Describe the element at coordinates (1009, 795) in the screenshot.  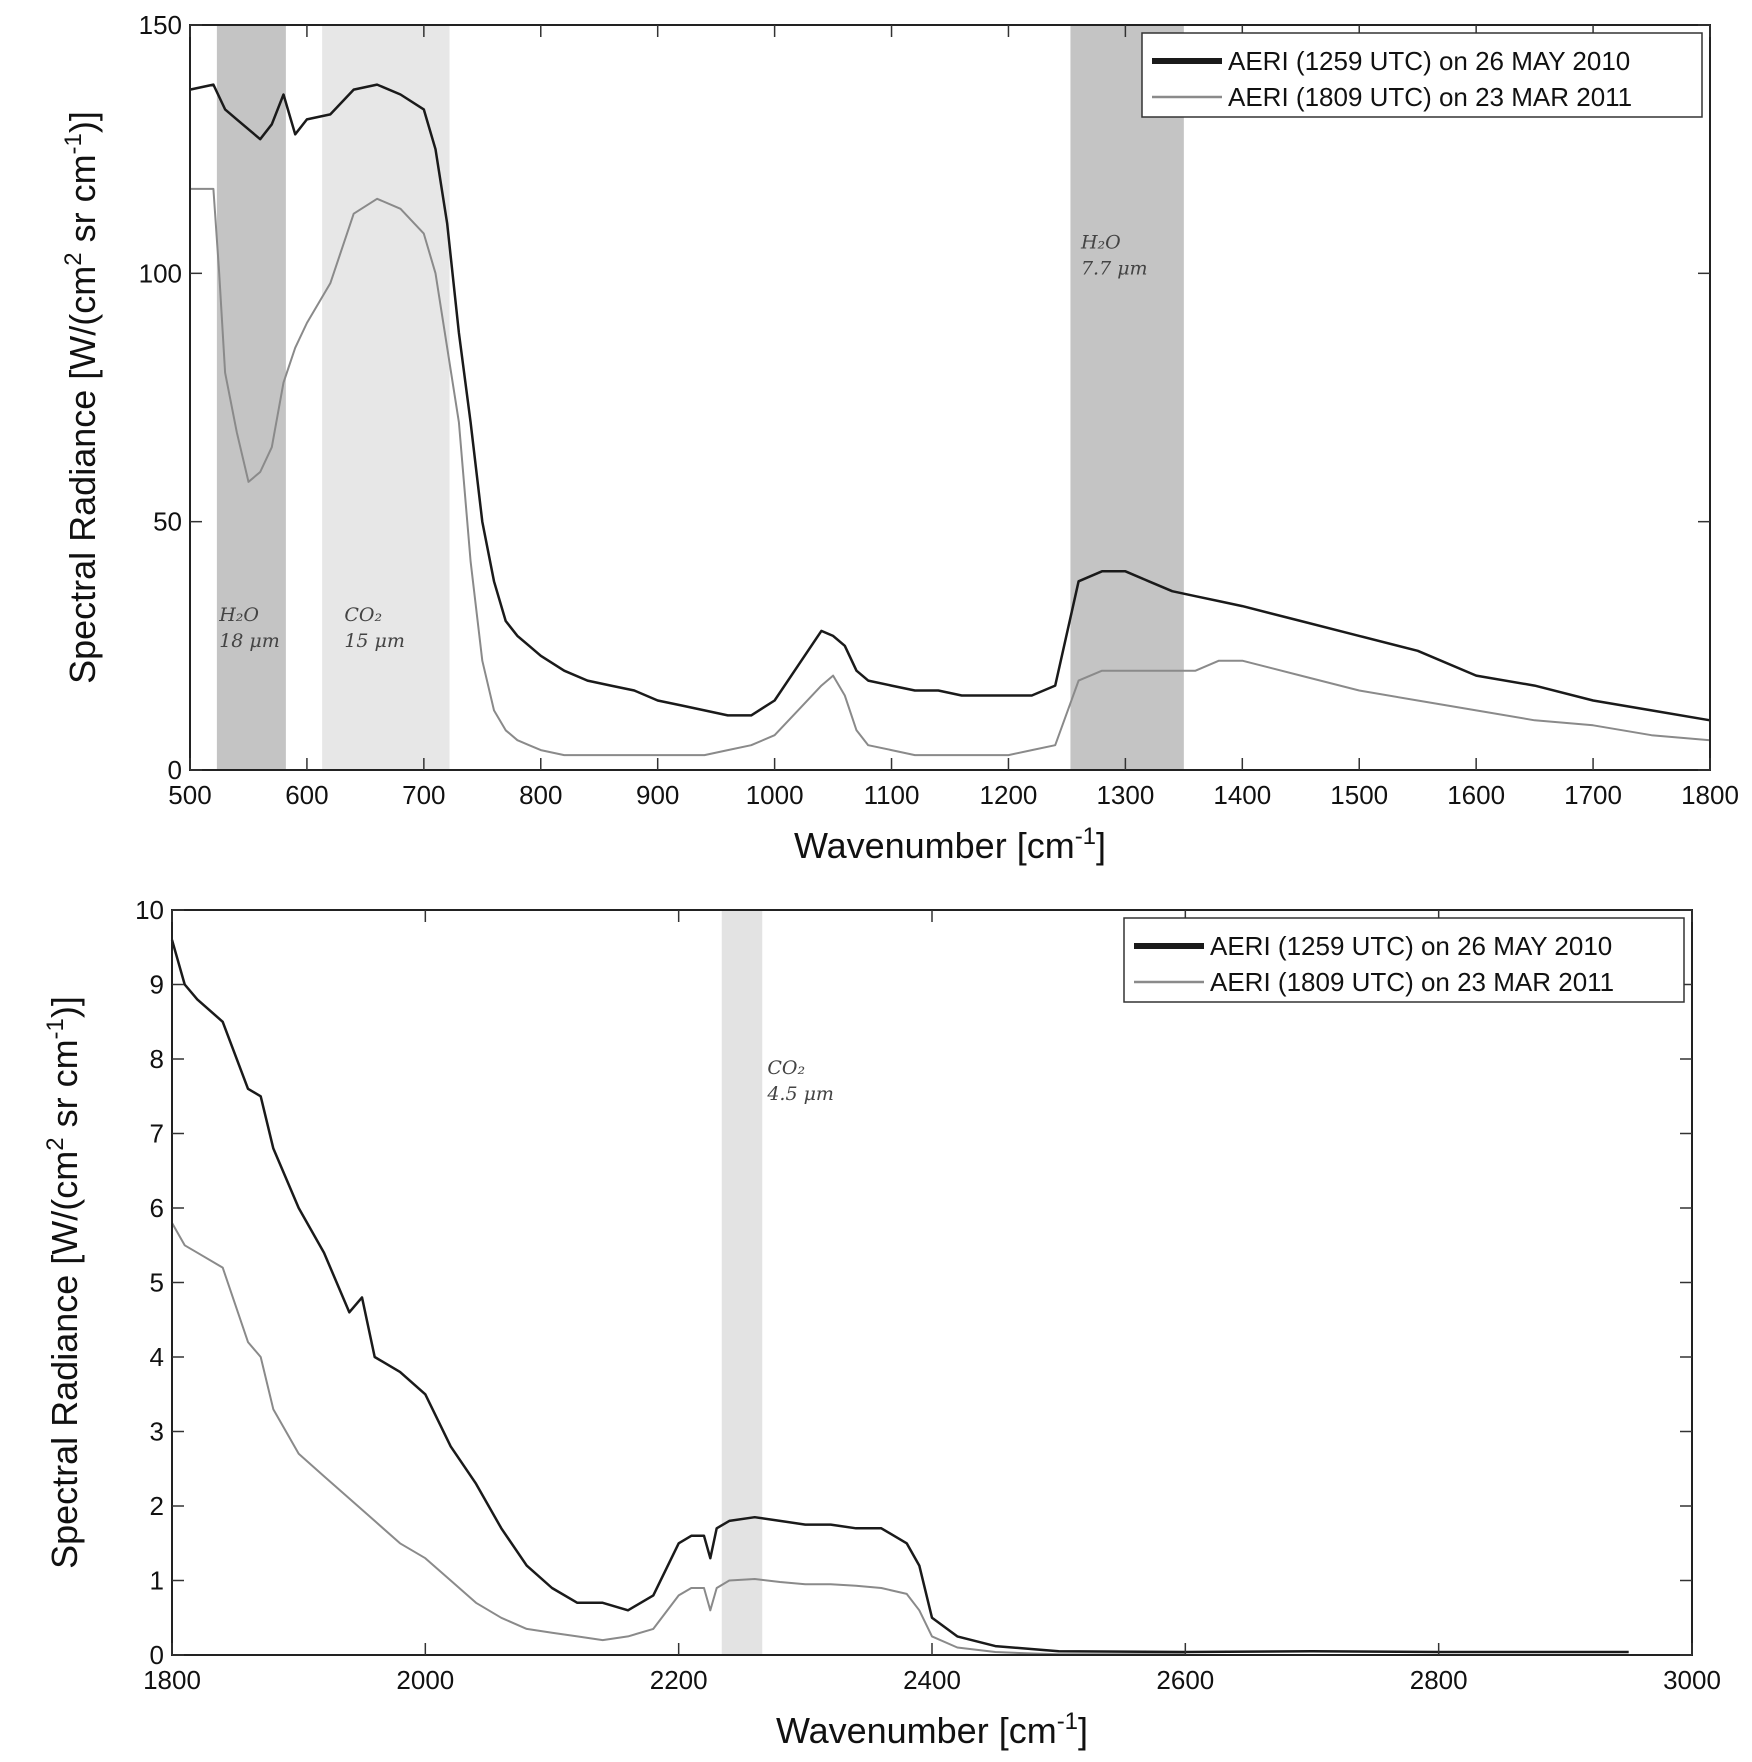
I see `x-tick-label-7: 1200` at that location.